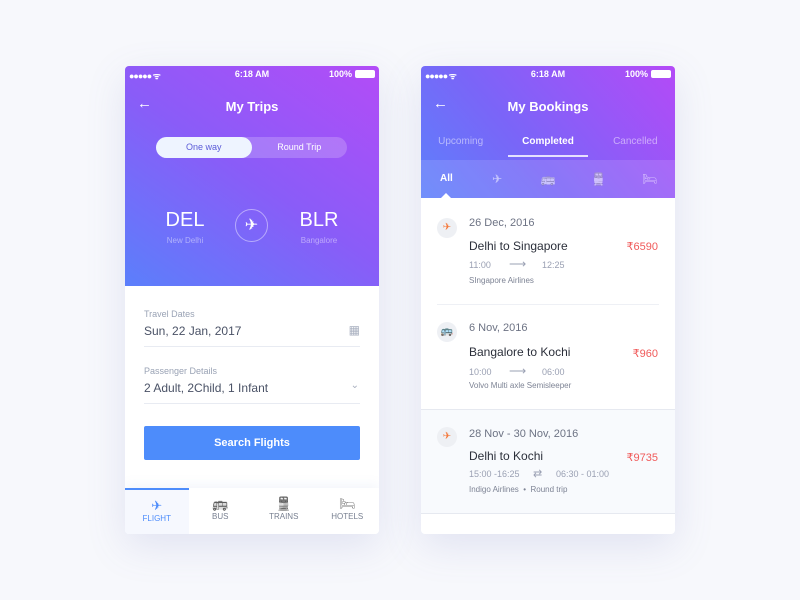  Describe the element at coordinates (649, 179) in the screenshot. I see `filter-hotel-icon: 🛏` at that location.